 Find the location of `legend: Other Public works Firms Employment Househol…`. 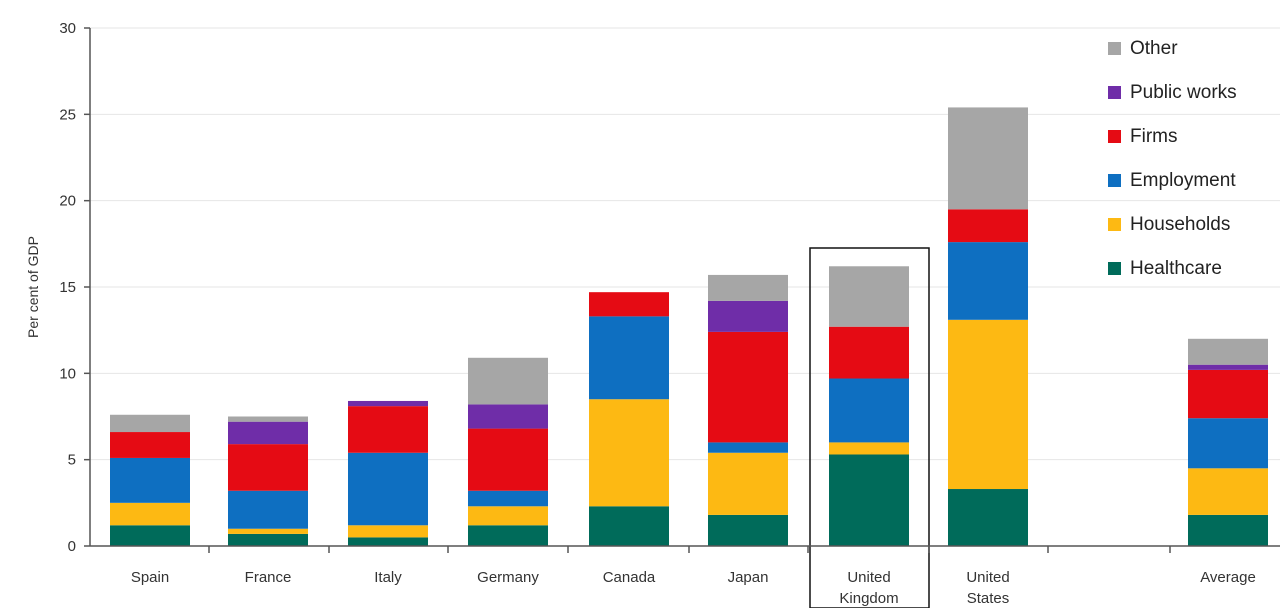

legend: Other Public works Firms Employment Househol… is located at coordinates (1172, 158).